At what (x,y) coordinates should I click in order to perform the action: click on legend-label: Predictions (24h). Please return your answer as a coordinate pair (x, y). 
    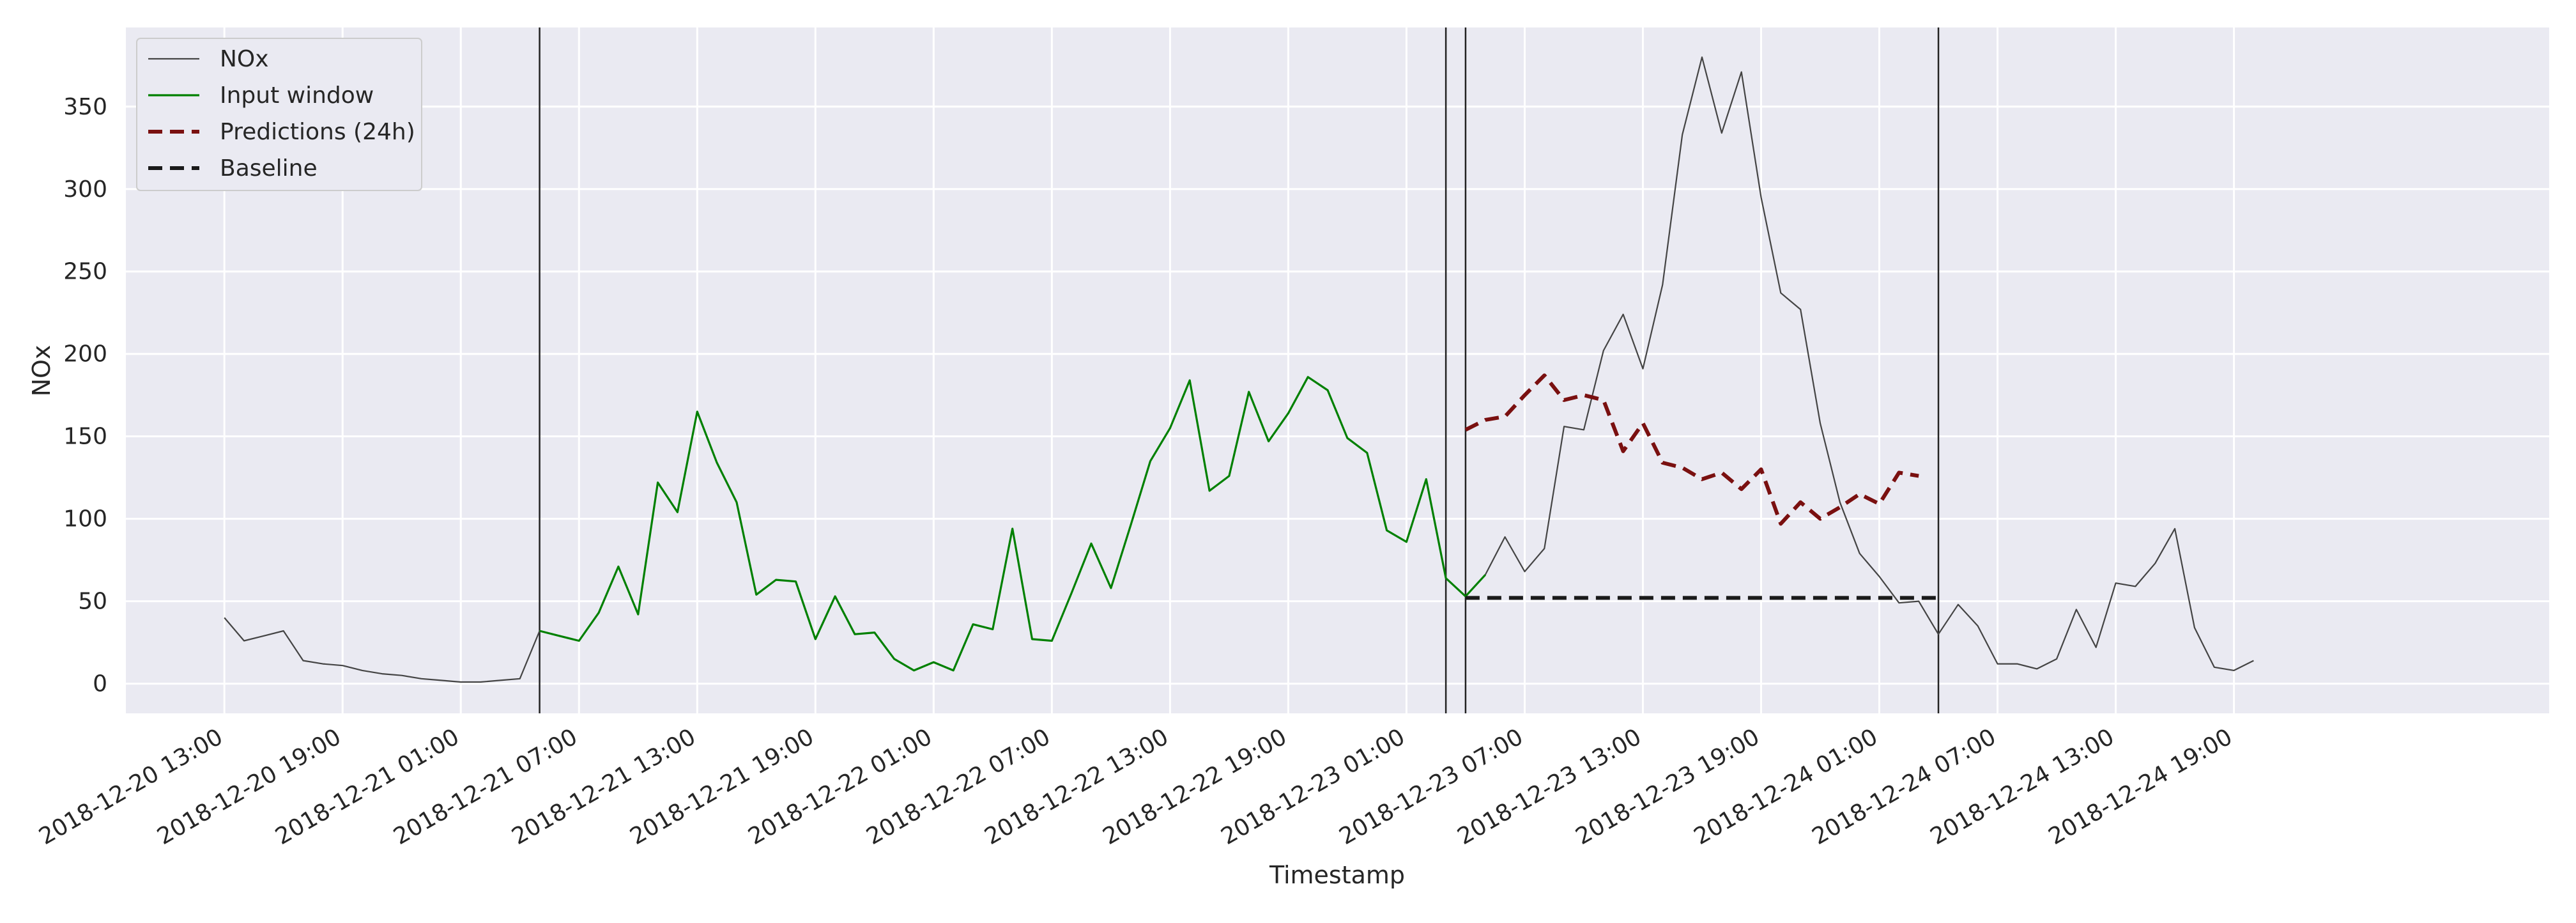
    Looking at the image, I should click on (317, 132).